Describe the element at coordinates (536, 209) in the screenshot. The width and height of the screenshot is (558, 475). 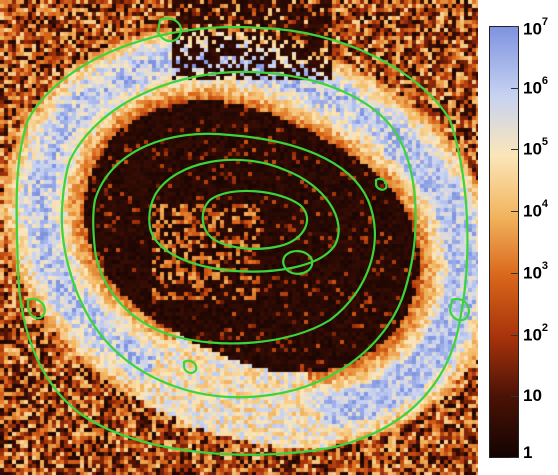
I see `colorbar-tick-label: 10⁴` at that location.